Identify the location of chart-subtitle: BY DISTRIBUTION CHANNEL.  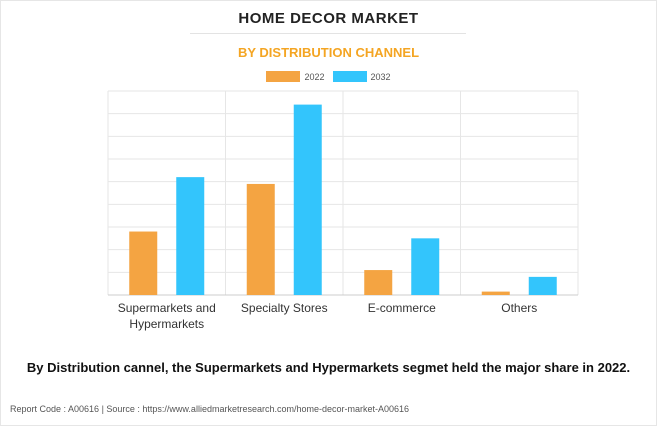
(328, 52).